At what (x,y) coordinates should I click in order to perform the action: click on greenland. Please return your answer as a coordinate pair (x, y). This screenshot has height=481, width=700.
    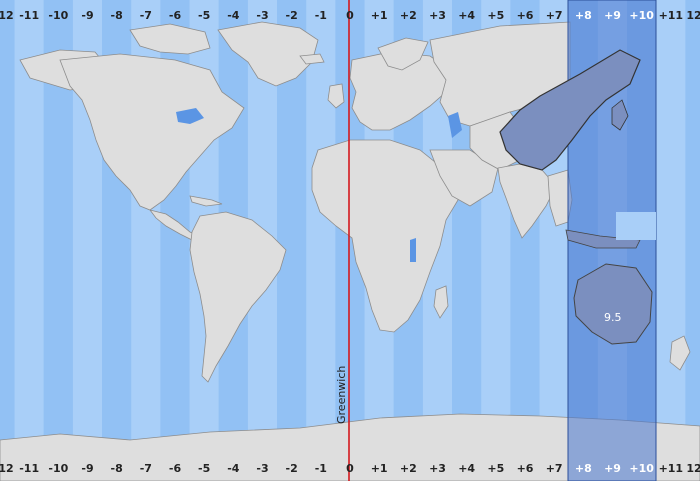
    Looking at the image, I should click on (268, 54).